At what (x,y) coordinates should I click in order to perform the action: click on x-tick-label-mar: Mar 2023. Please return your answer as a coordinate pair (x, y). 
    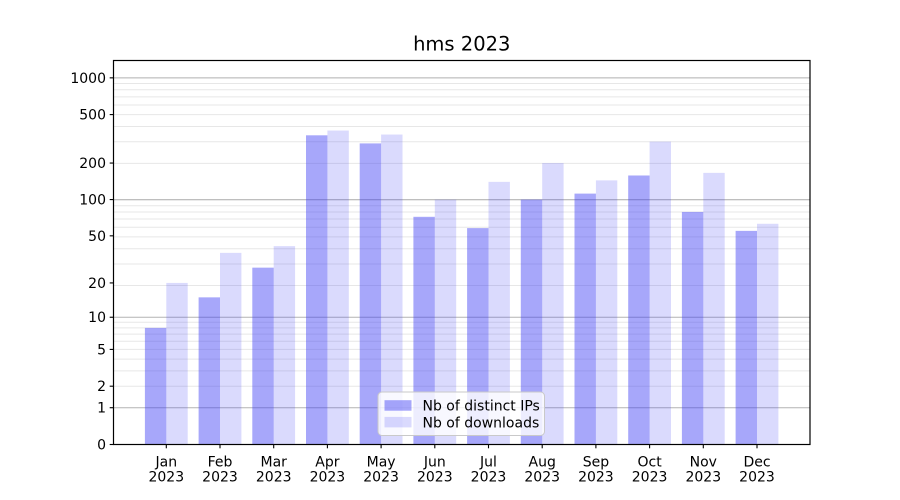
    Looking at the image, I should click on (274, 470).